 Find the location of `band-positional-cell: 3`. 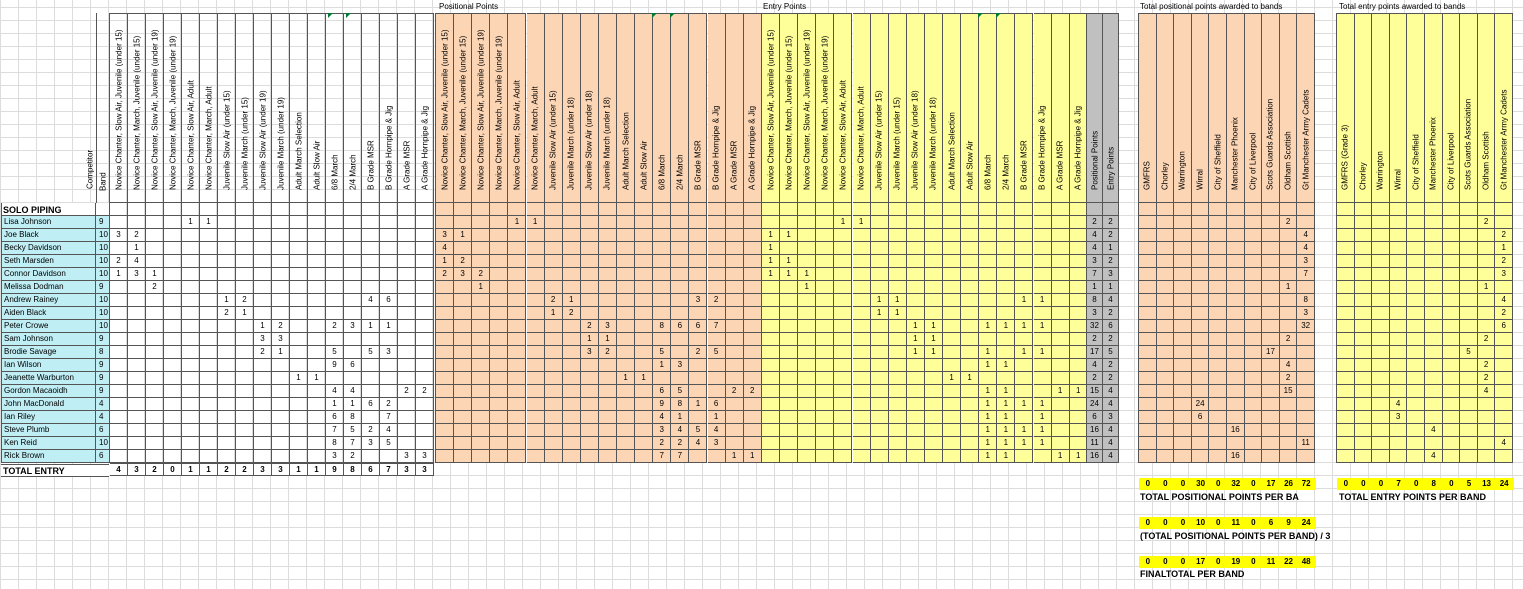

band-positional-cell: 3 is located at coordinates (1306, 313).